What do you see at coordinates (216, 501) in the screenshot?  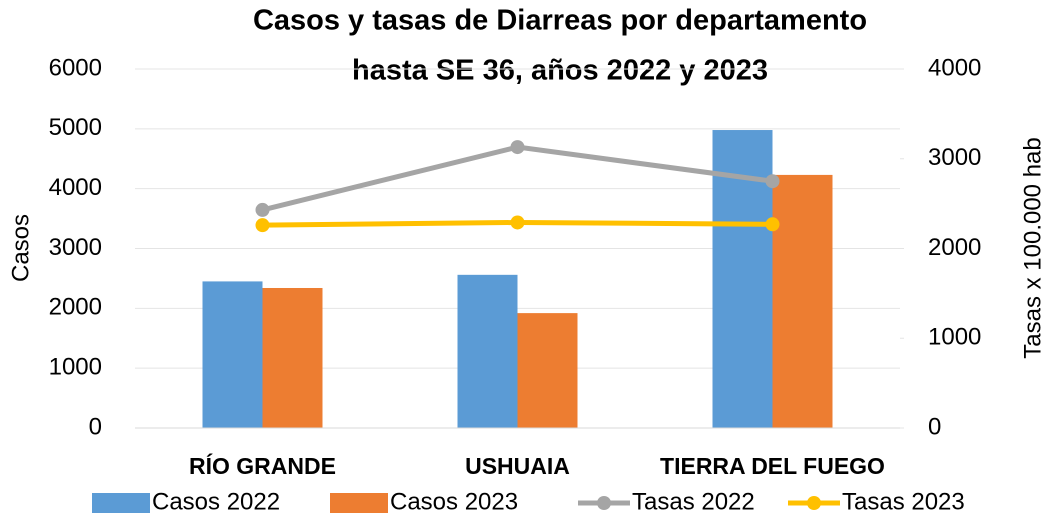 I see `legend-label: Casos 2022` at bounding box center [216, 501].